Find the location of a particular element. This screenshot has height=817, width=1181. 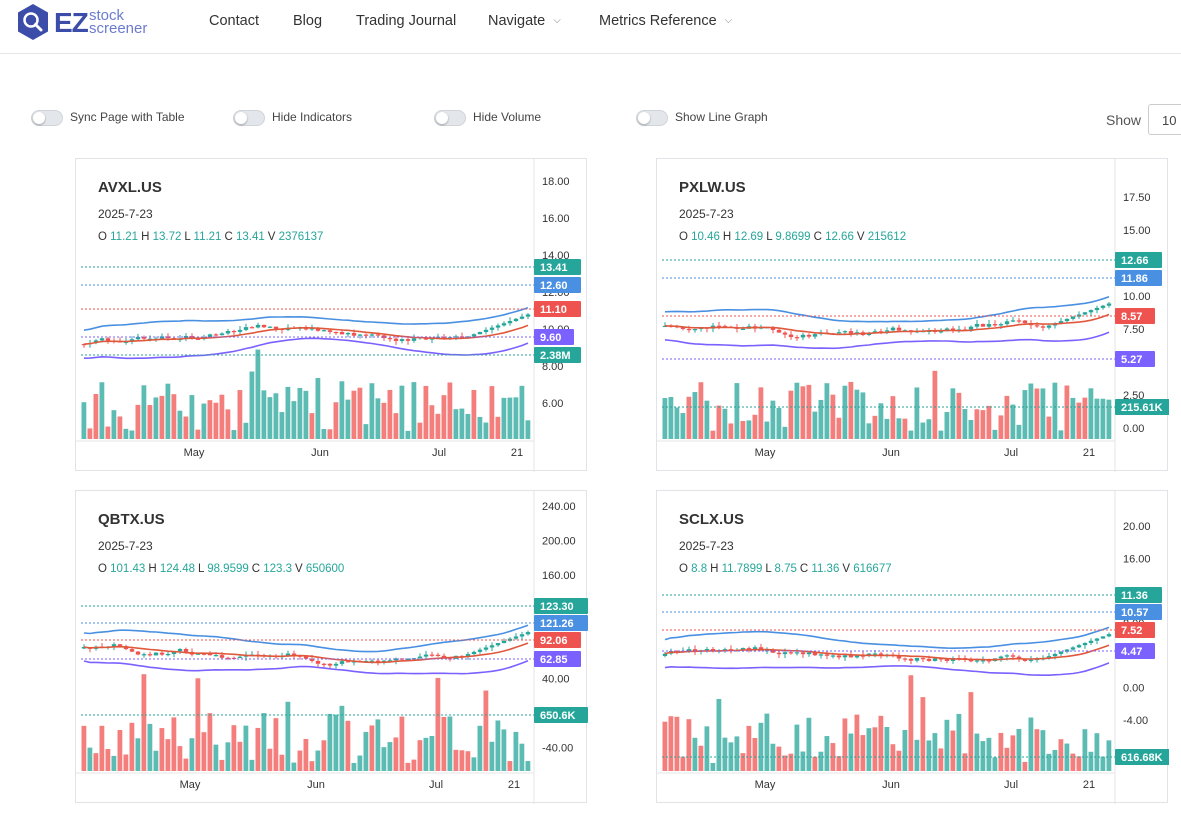

price-tag-label: 4.47 is located at coordinates (1131, 652).